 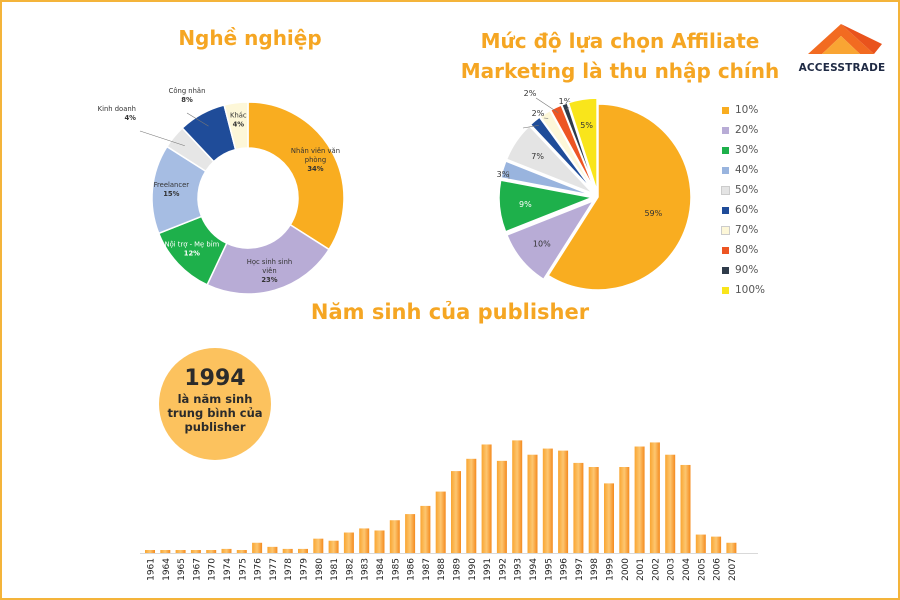 I want to click on bar-2005, so click(x=700, y=543).